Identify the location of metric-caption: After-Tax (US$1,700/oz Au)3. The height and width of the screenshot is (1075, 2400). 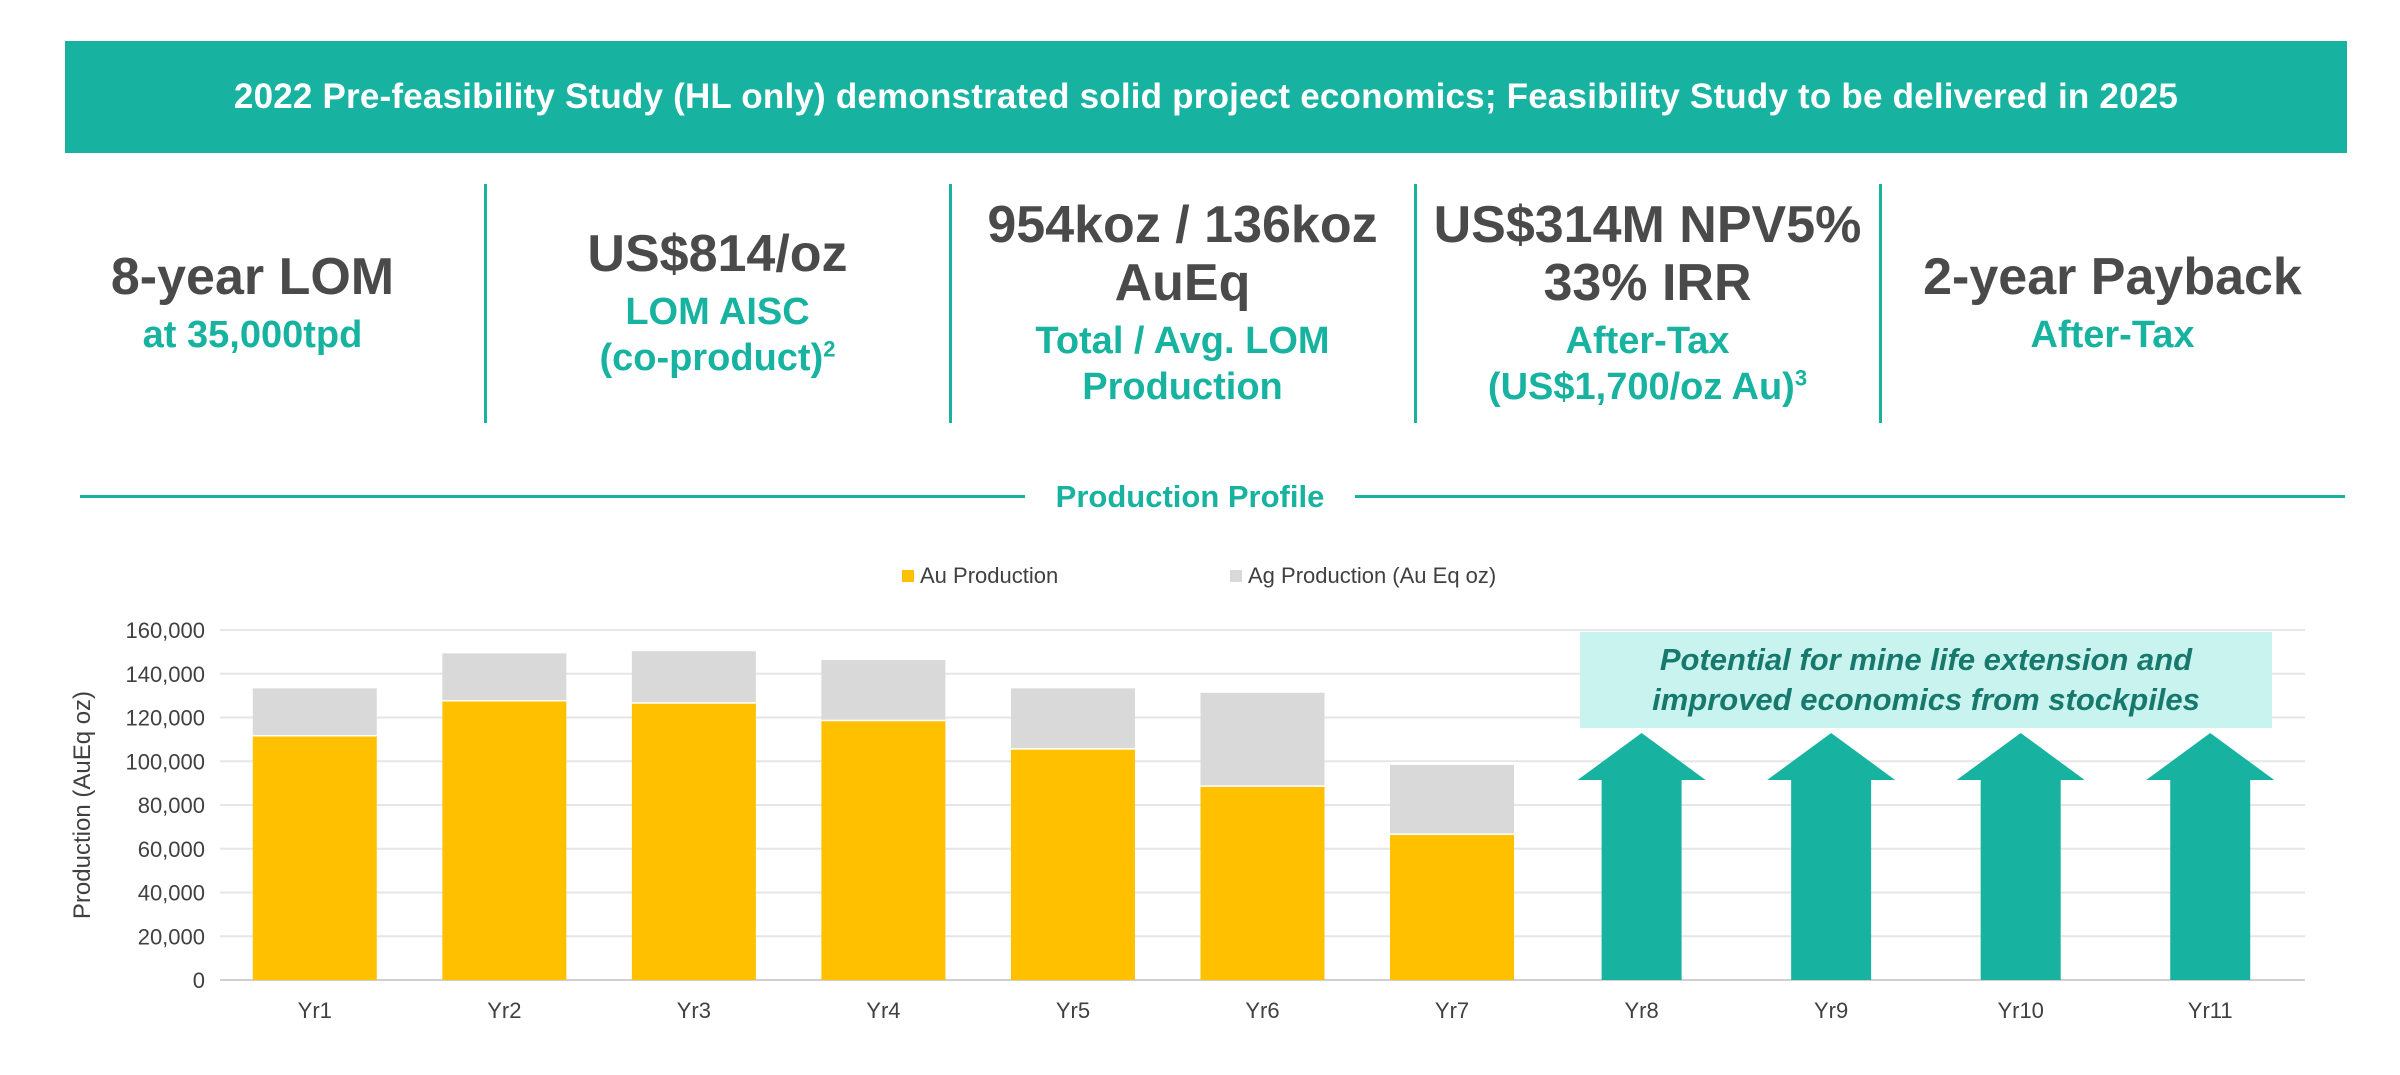
(1647, 364).